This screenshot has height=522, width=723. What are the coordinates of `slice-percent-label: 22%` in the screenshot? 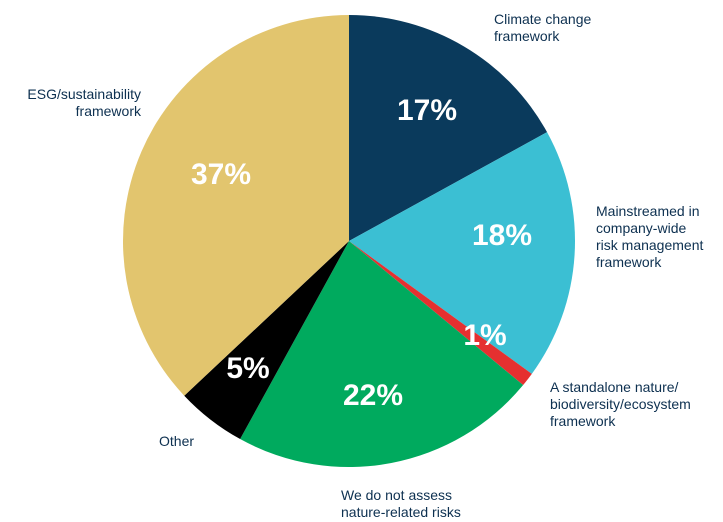 It's located at (373, 395).